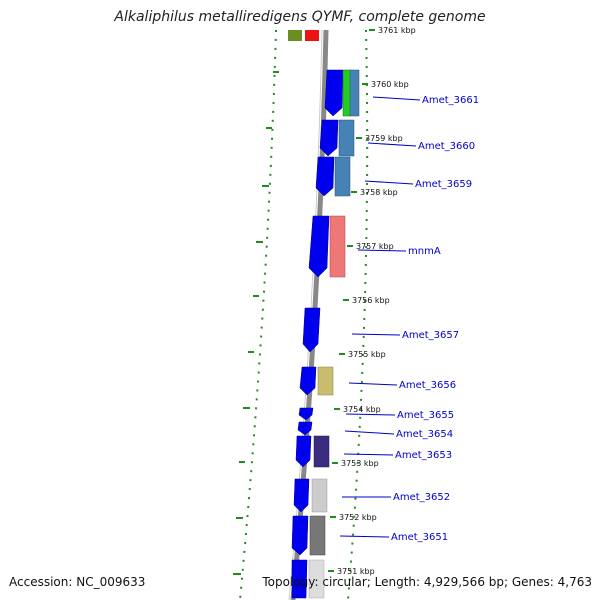 The width and height of the screenshot is (600, 600). What do you see at coordinates (258, 314) in the screenshot?
I see `gc-content-track-inner` at bounding box center [258, 314].